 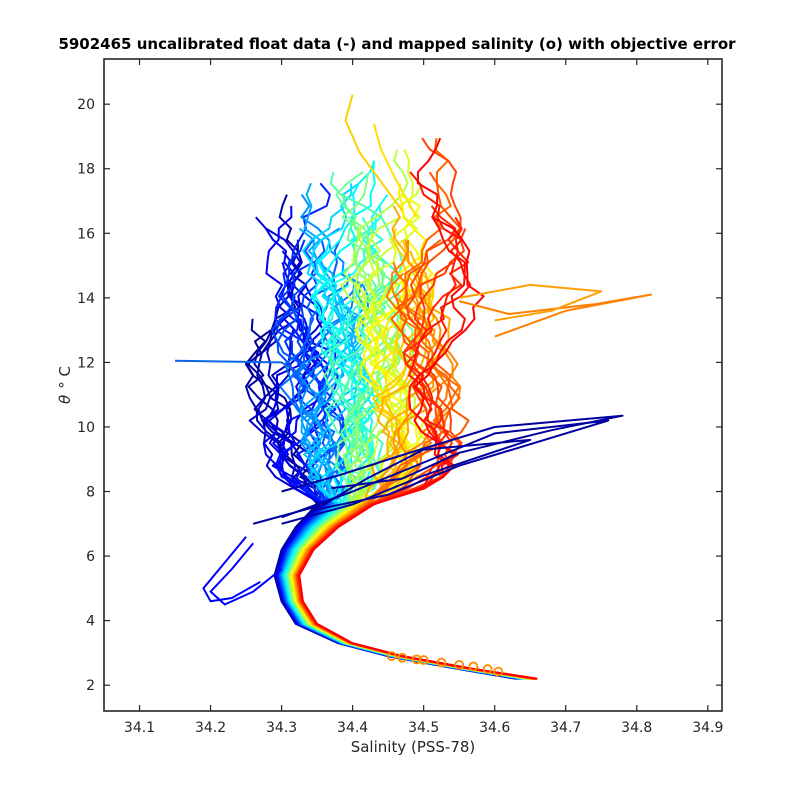 What do you see at coordinates (65, 399) in the screenshot?
I see `y-axis-symbol: θ` at bounding box center [65, 399].